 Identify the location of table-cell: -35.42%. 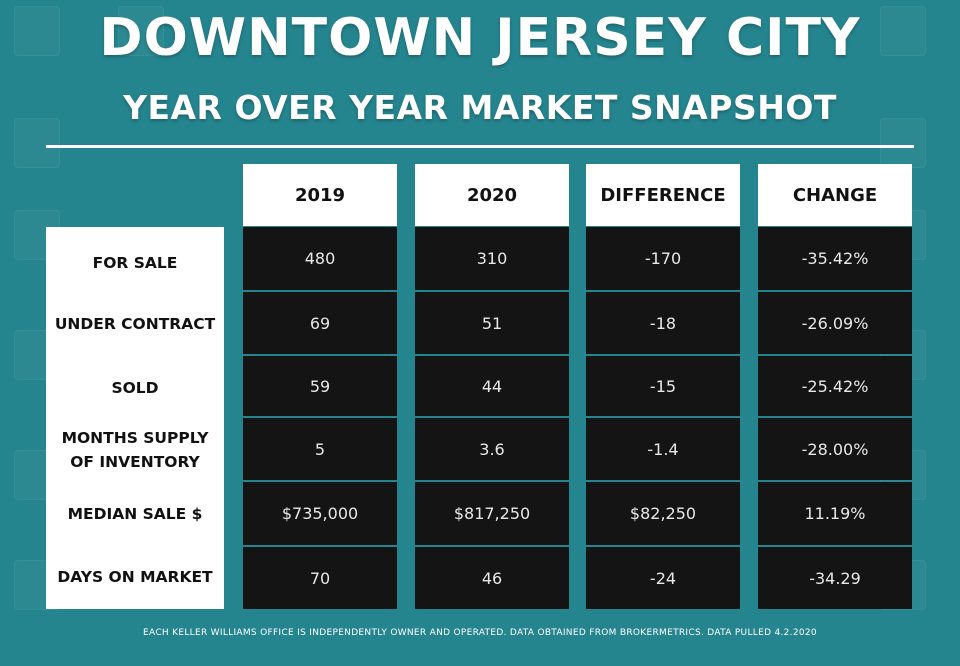
(835, 258).